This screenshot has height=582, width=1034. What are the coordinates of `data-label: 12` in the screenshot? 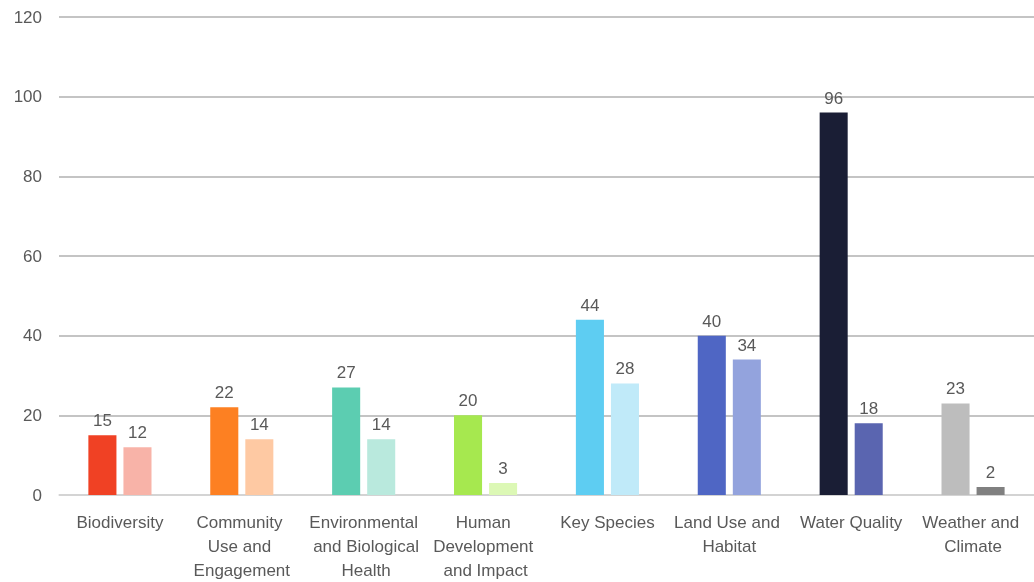 It's located at (137, 433).